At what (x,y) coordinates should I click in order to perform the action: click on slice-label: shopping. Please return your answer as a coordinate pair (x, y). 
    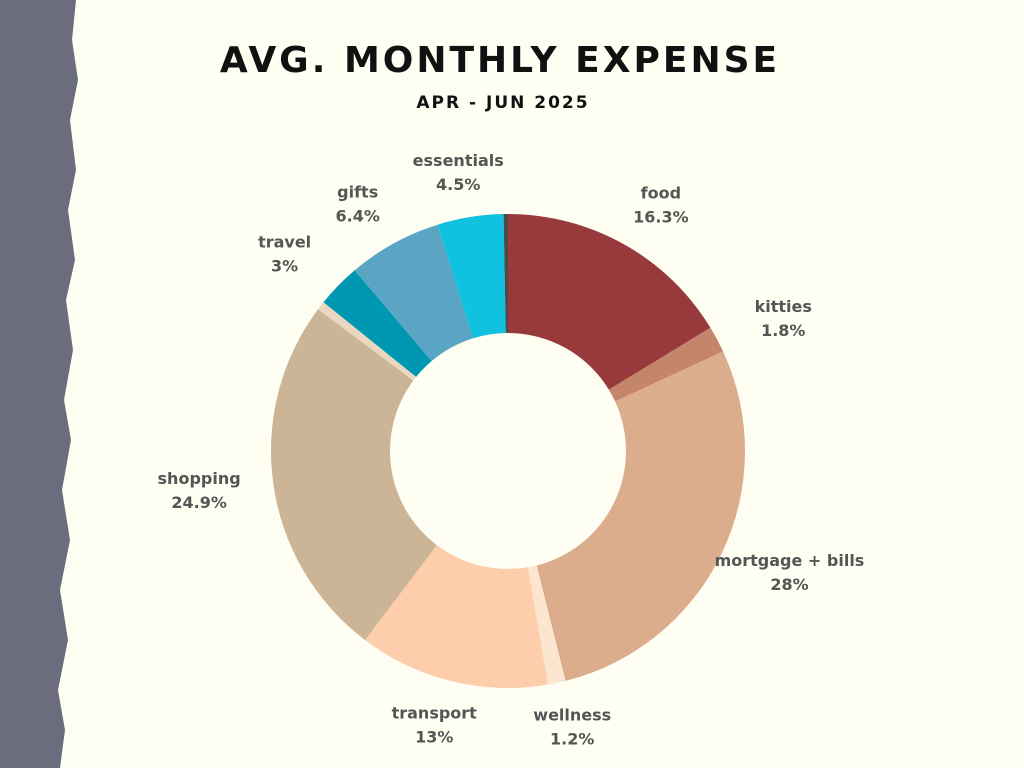
    Looking at the image, I should click on (199, 478).